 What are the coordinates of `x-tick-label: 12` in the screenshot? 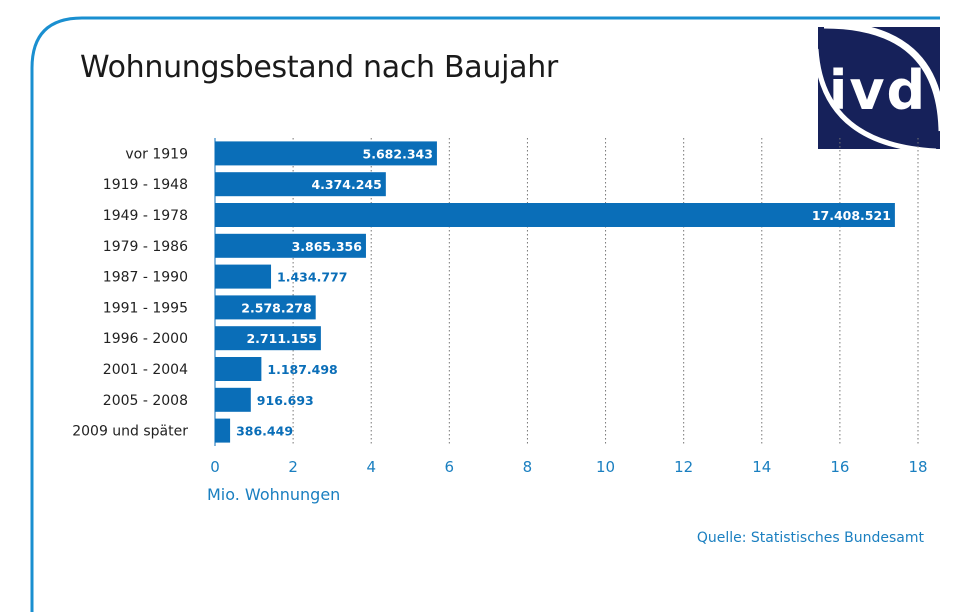 It's located at (683, 467).